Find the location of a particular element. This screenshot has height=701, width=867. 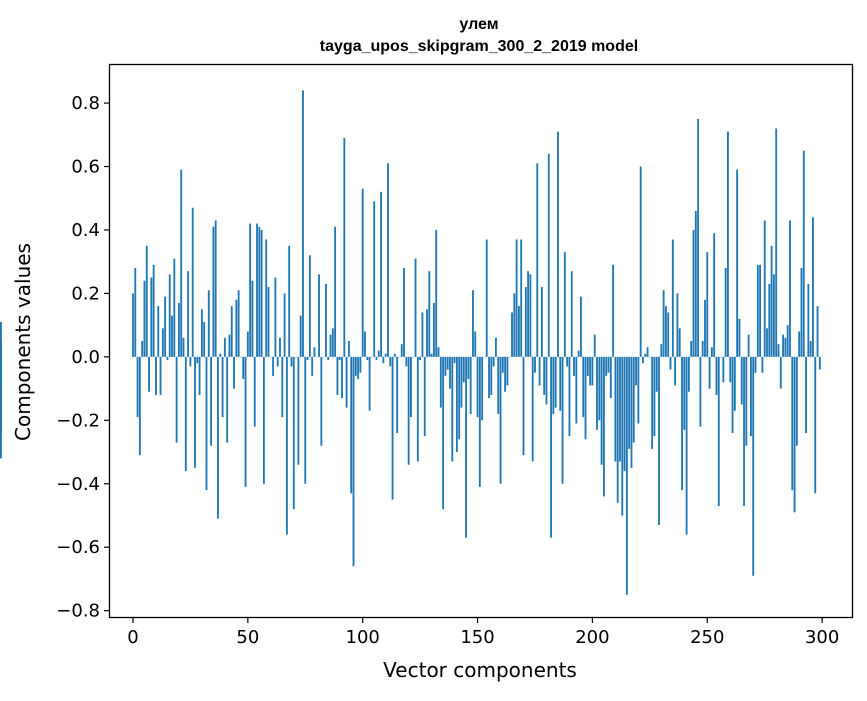

x-tick-label: 200 is located at coordinates (592, 637).